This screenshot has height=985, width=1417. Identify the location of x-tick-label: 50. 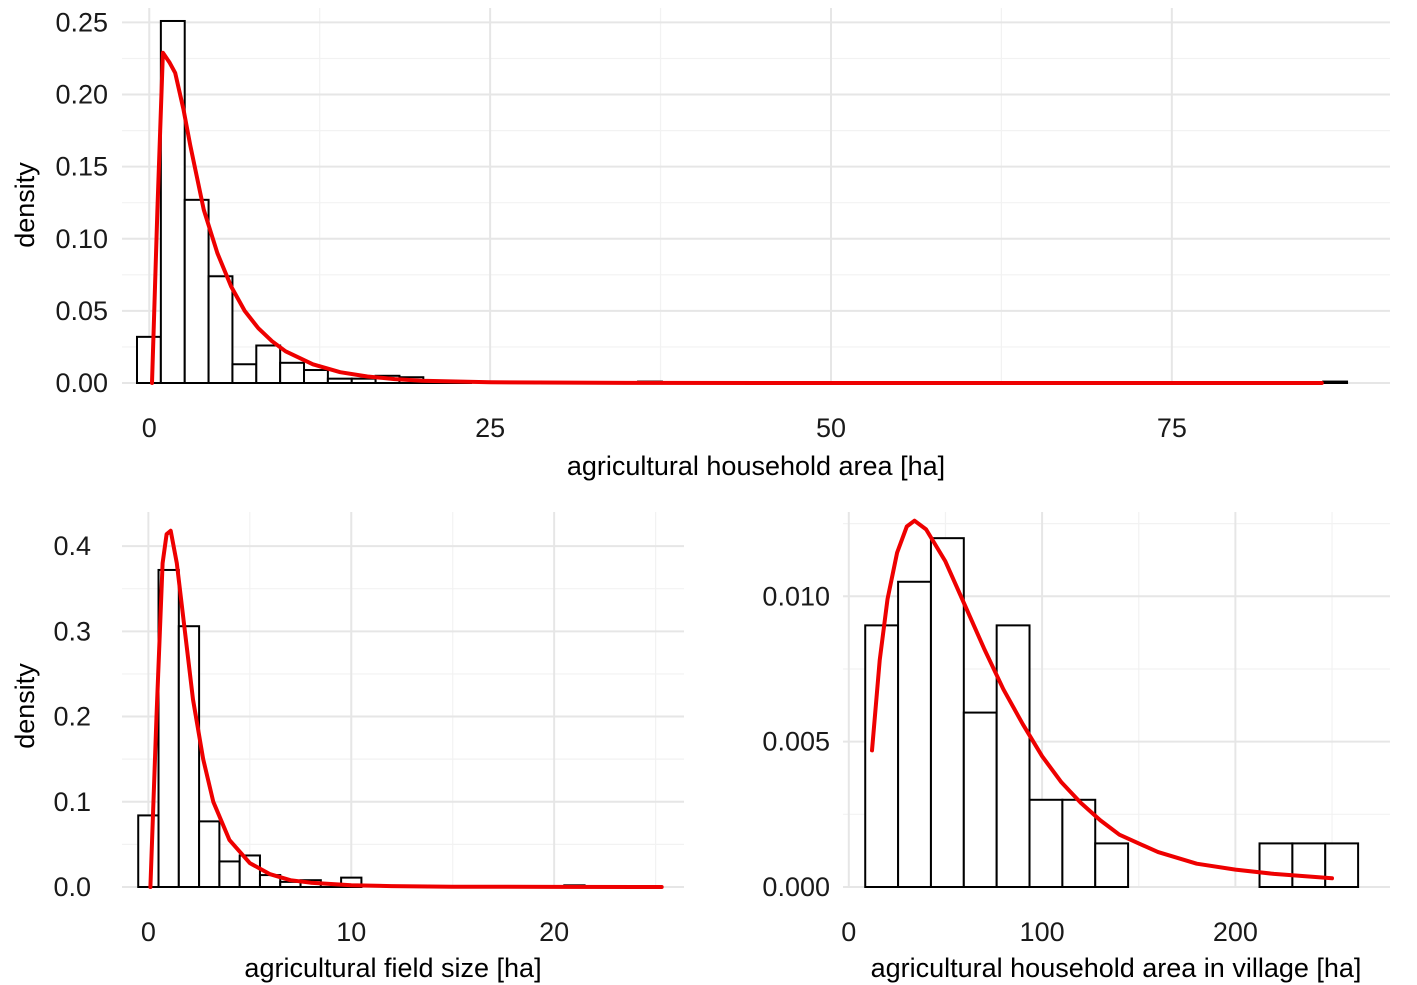
(831, 428).